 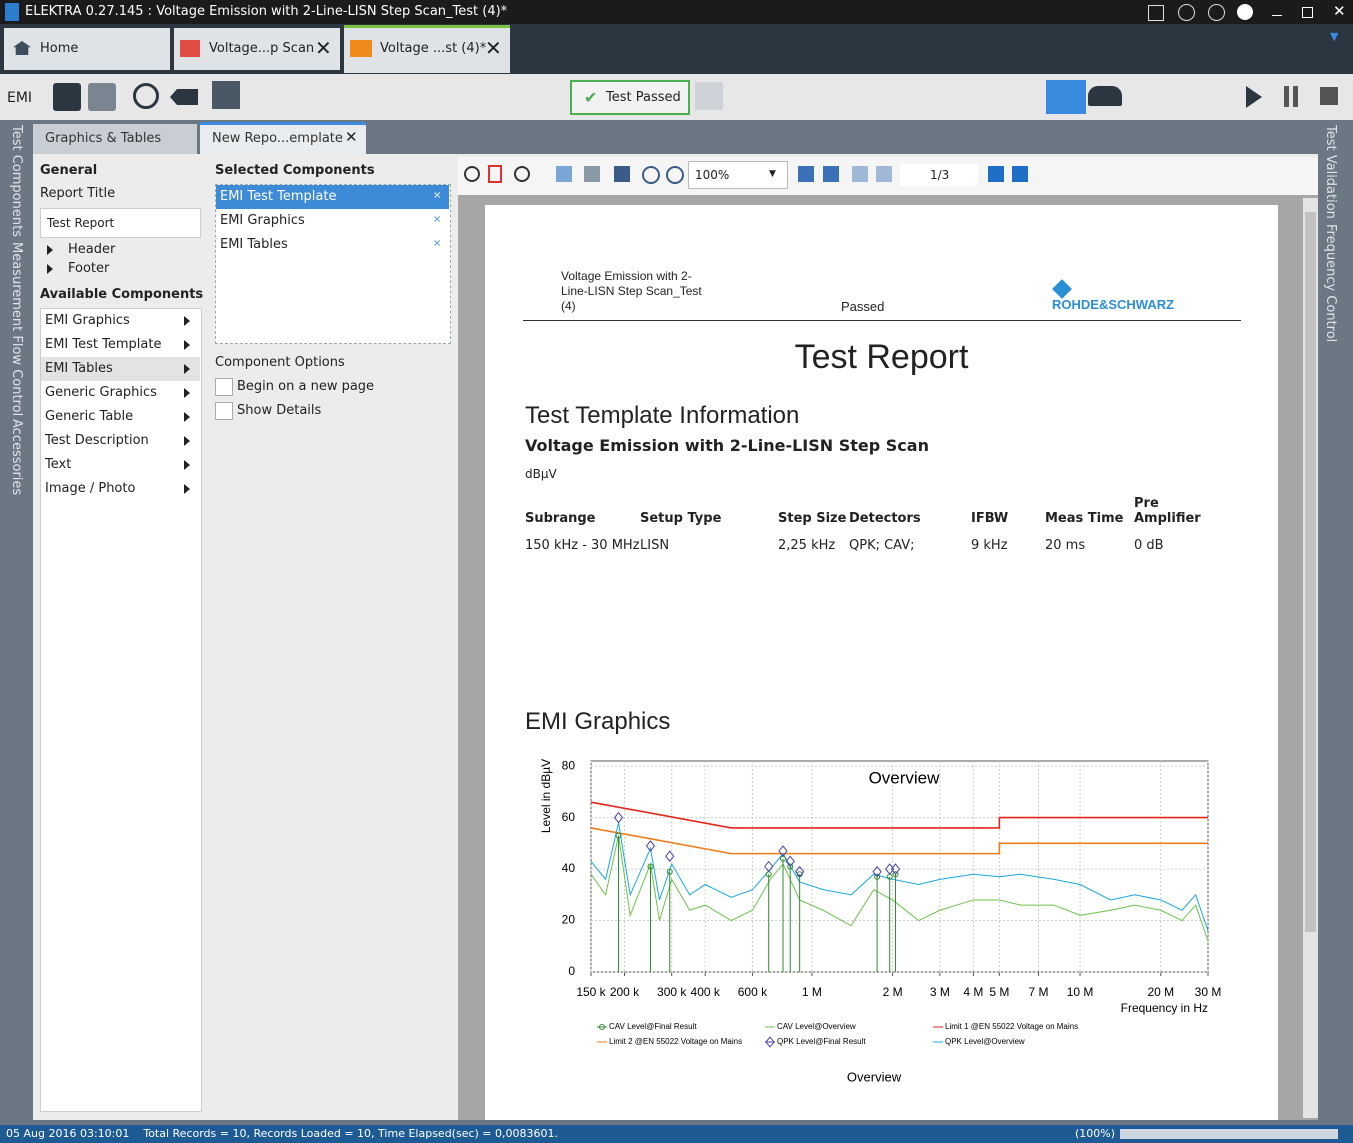 I want to click on zoom-select: 100% ▼, so click(x=738, y=175).